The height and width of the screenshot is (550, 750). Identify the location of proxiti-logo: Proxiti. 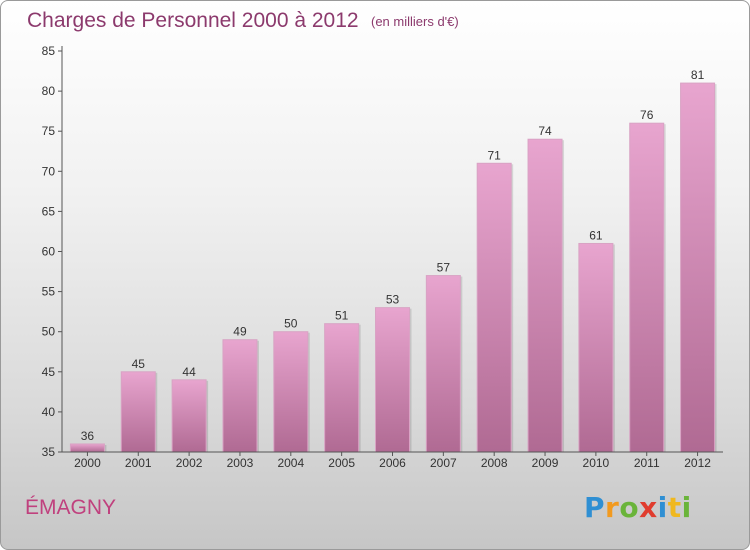
(638, 507).